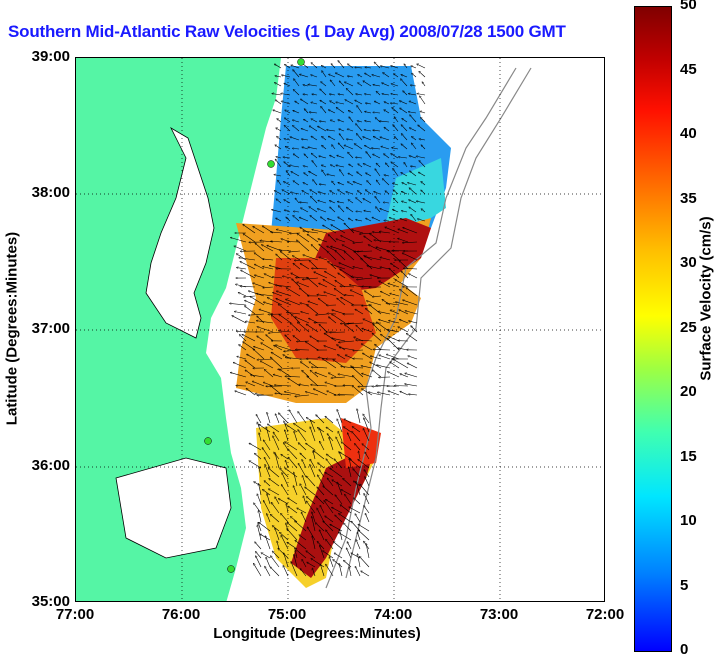  Describe the element at coordinates (688, 6) in the screenshot. I see `colorbar-tick: 50` at that location.